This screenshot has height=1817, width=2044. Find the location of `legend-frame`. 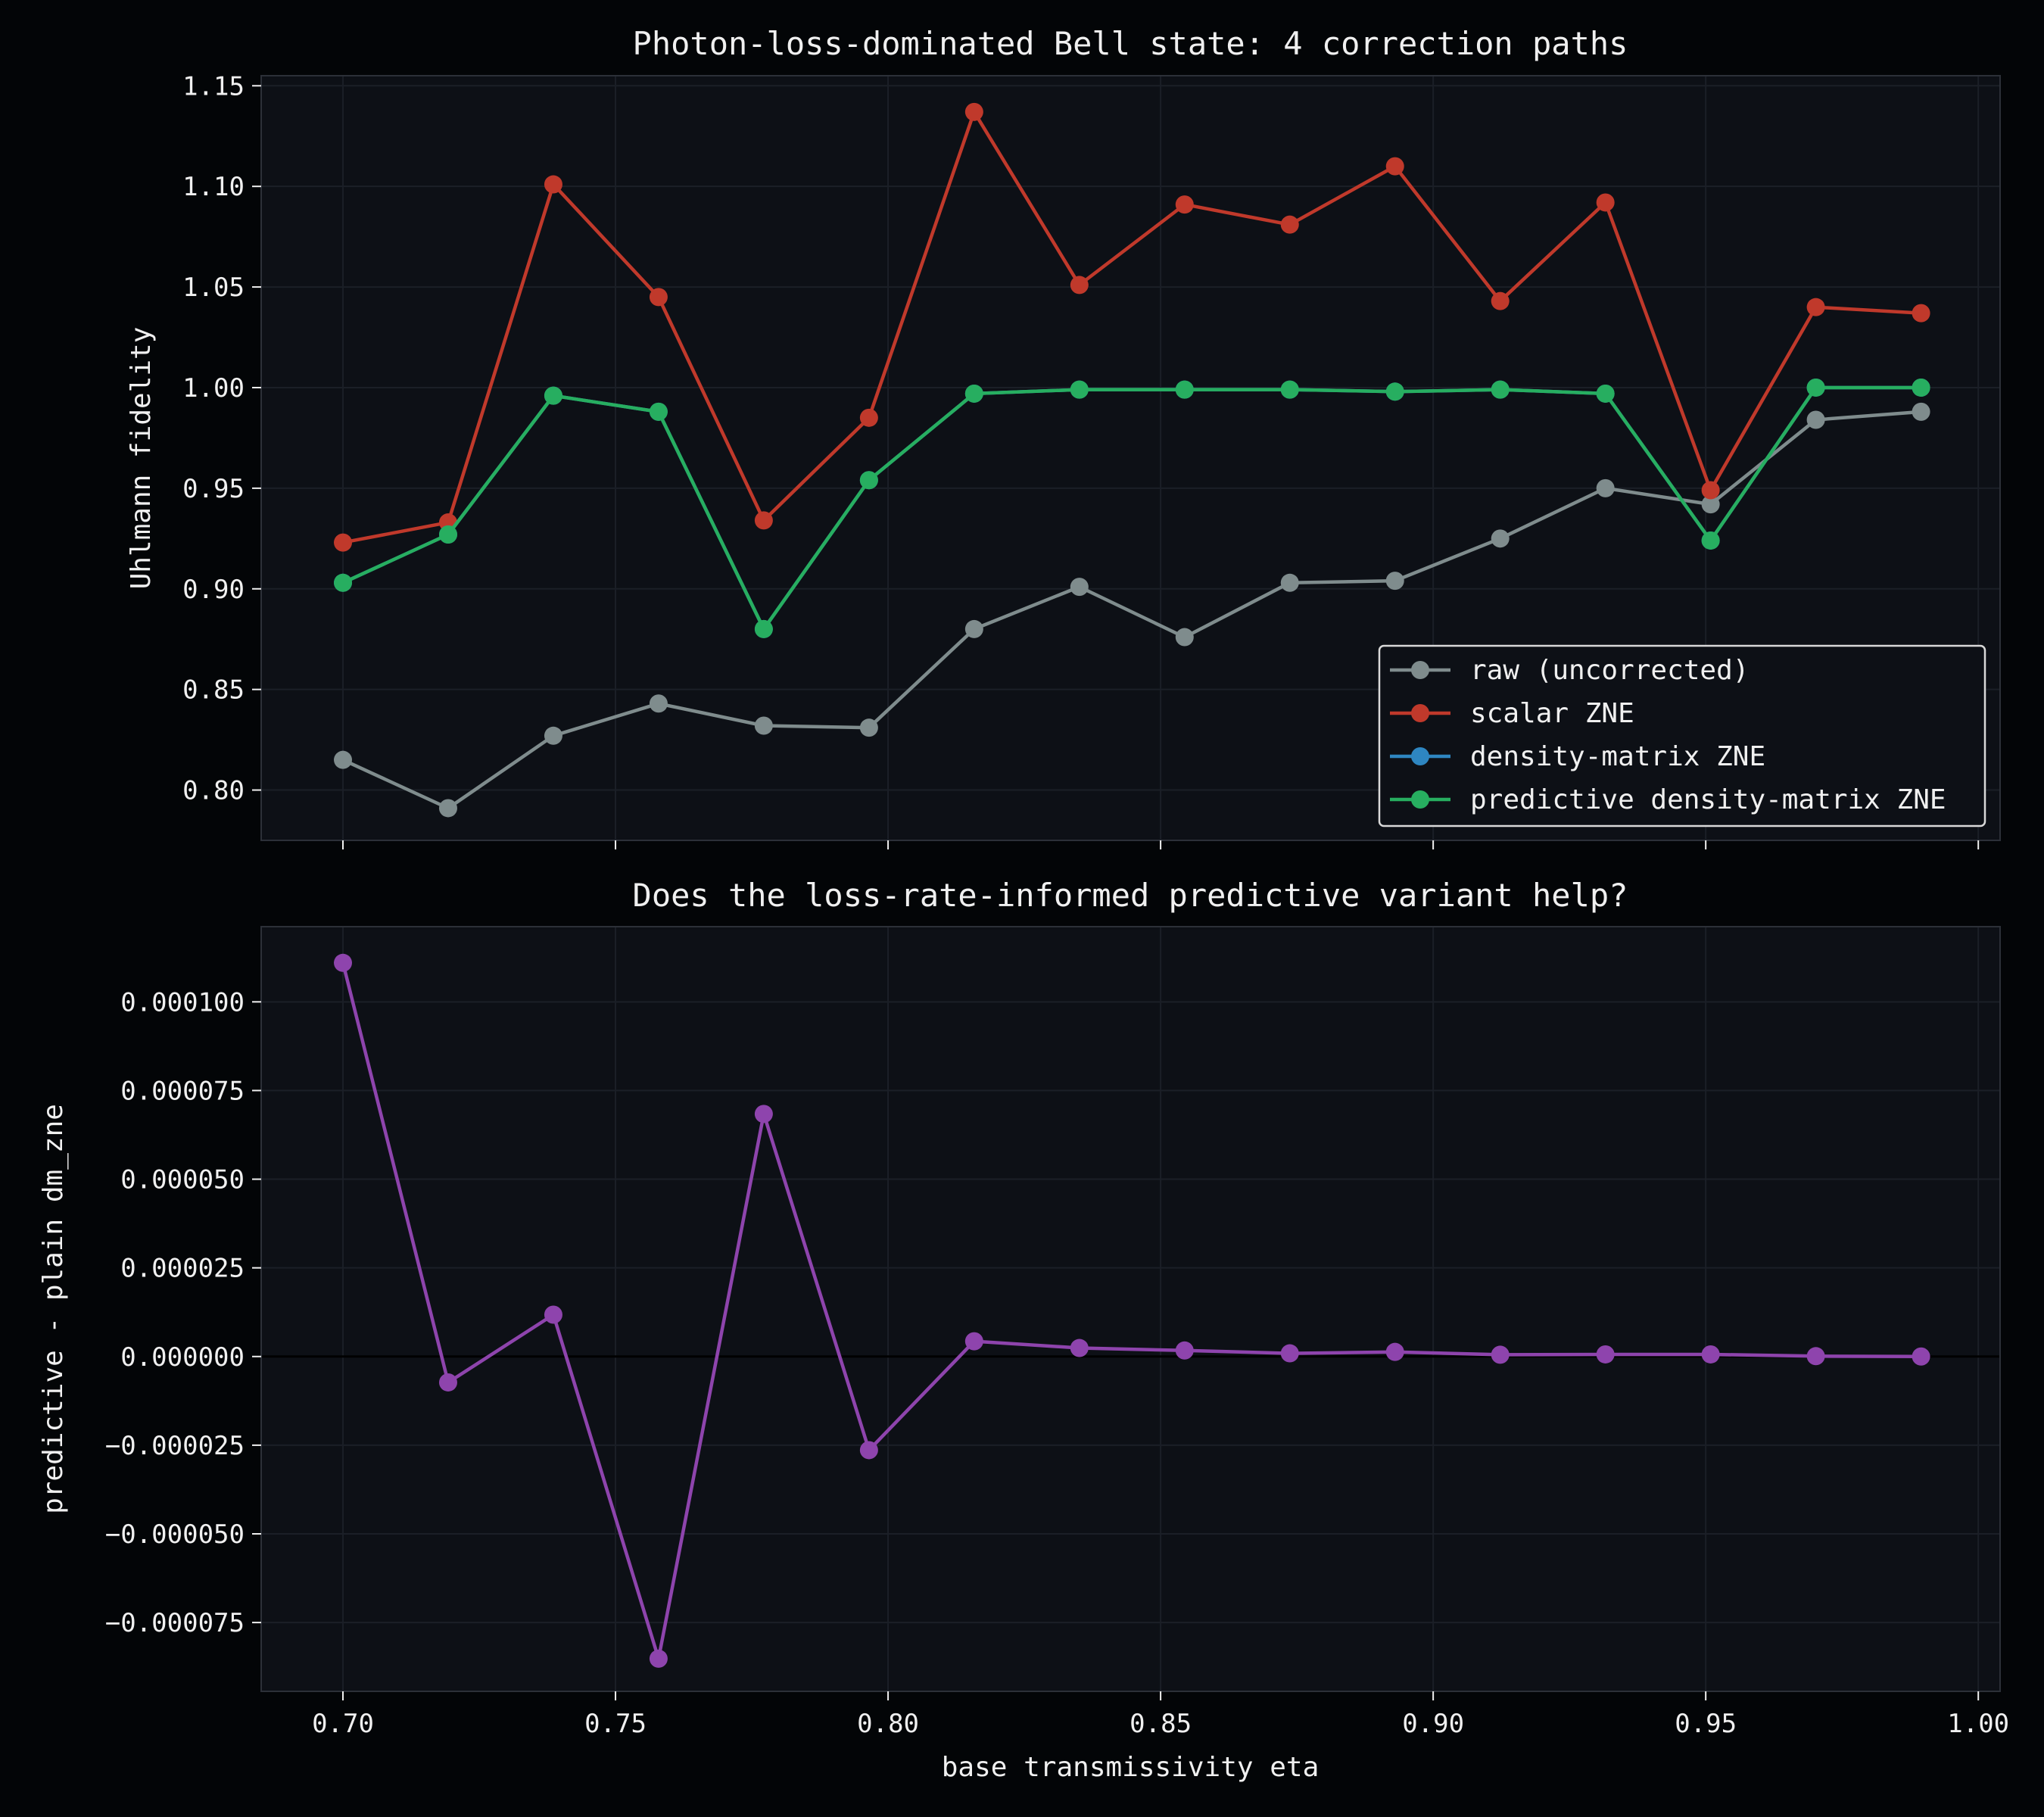

legend-frame is located at coordinates (1682, 735).